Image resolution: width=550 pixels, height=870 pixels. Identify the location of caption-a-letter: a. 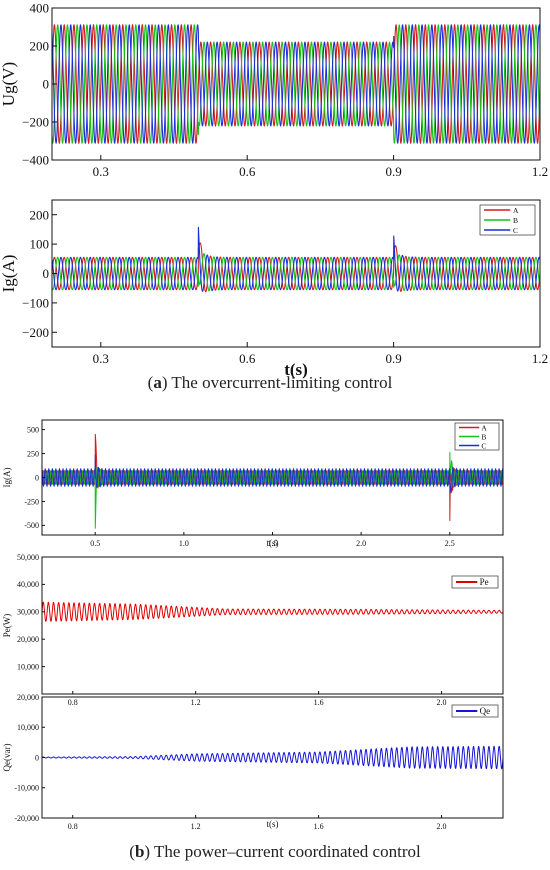
(157, 382).